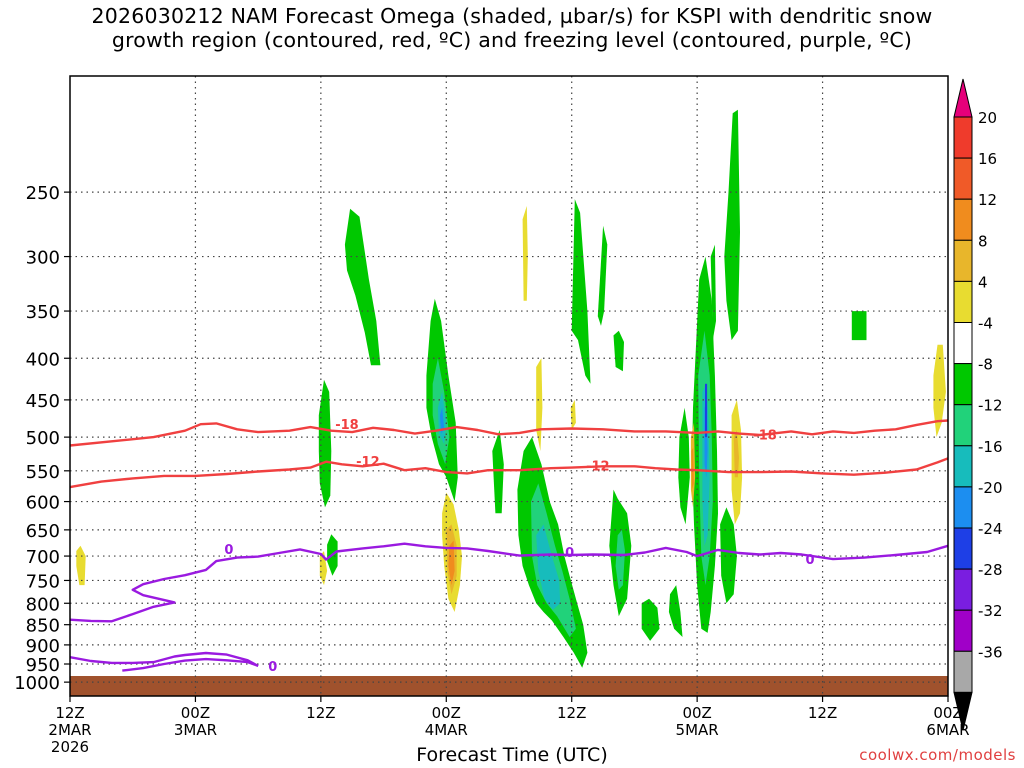 The image size is (1024, 768). Describe the element at coordinates (43, 359) in the screenshot. I see `y-tick-label-400: 400` at that location.